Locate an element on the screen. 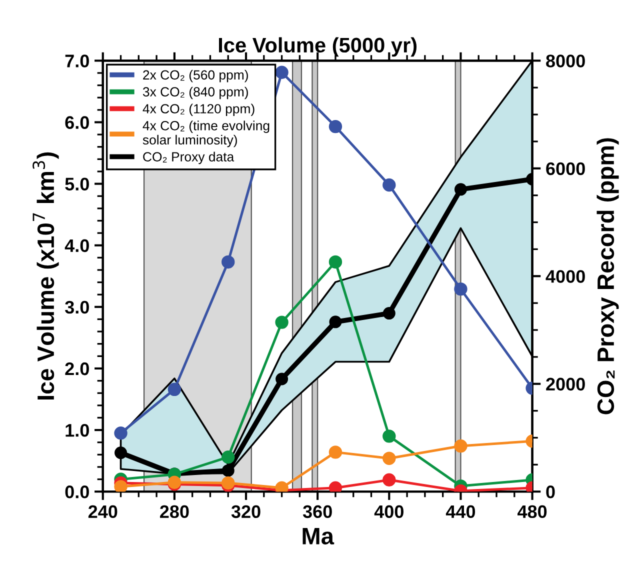 The image size is (639, 567). legend-label: 4x CO₂ (1120 ppm) is located at coordinates (198, 110).